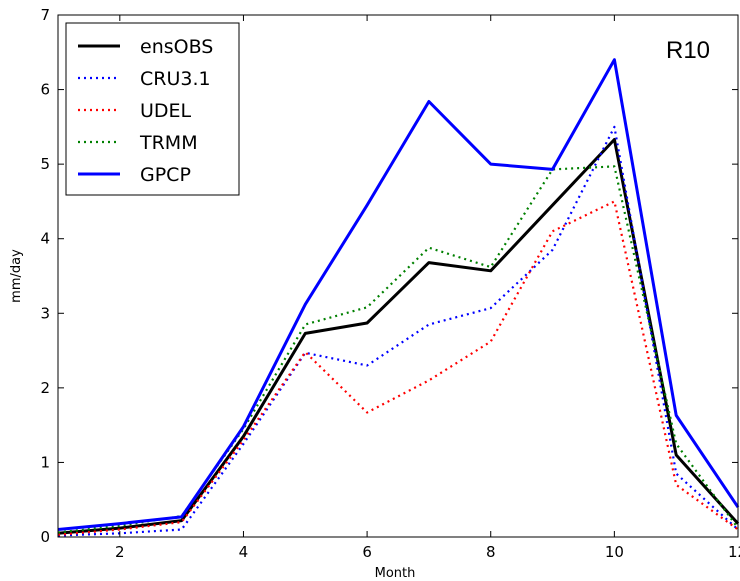  What do you see at coordinates (166, 111) in the screenshot?
I see `legend-label: UDEL` at bounding box center [166, 111].